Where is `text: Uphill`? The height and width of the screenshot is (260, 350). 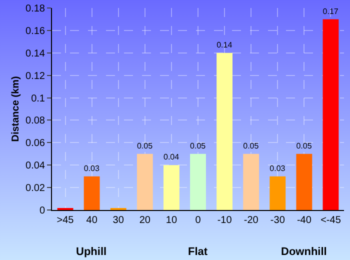 text: Uphill is located at coordinates (91, 252).